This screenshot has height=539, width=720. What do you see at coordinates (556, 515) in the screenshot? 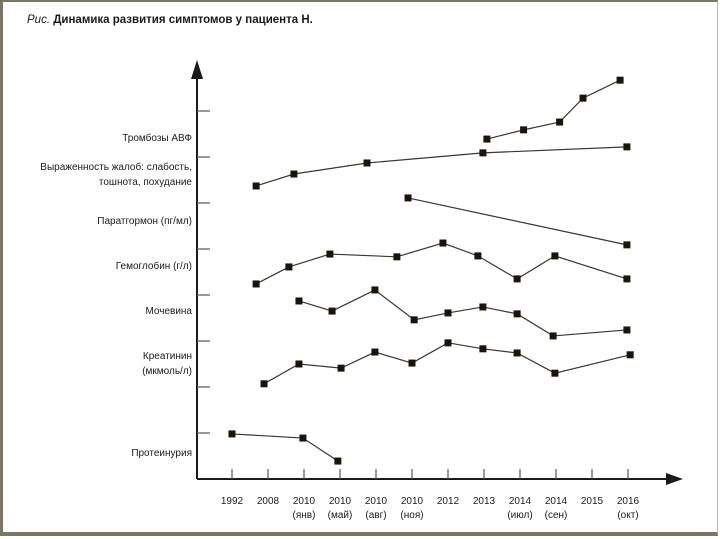
I see `x-tick-month: (сен)` at bounding box center [556, 515].